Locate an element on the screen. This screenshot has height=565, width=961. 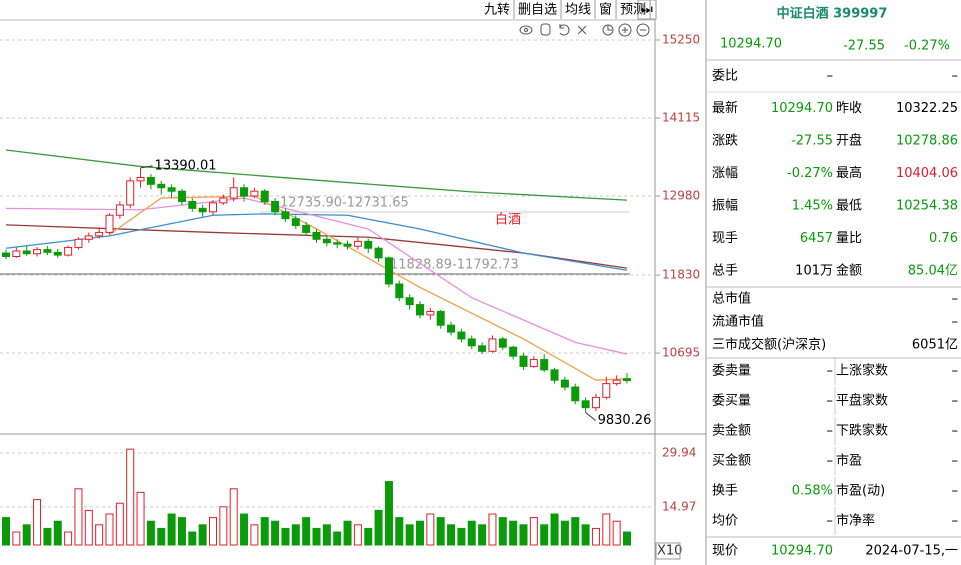
high-label: 13390.01 is located at coordinates (186, 165).